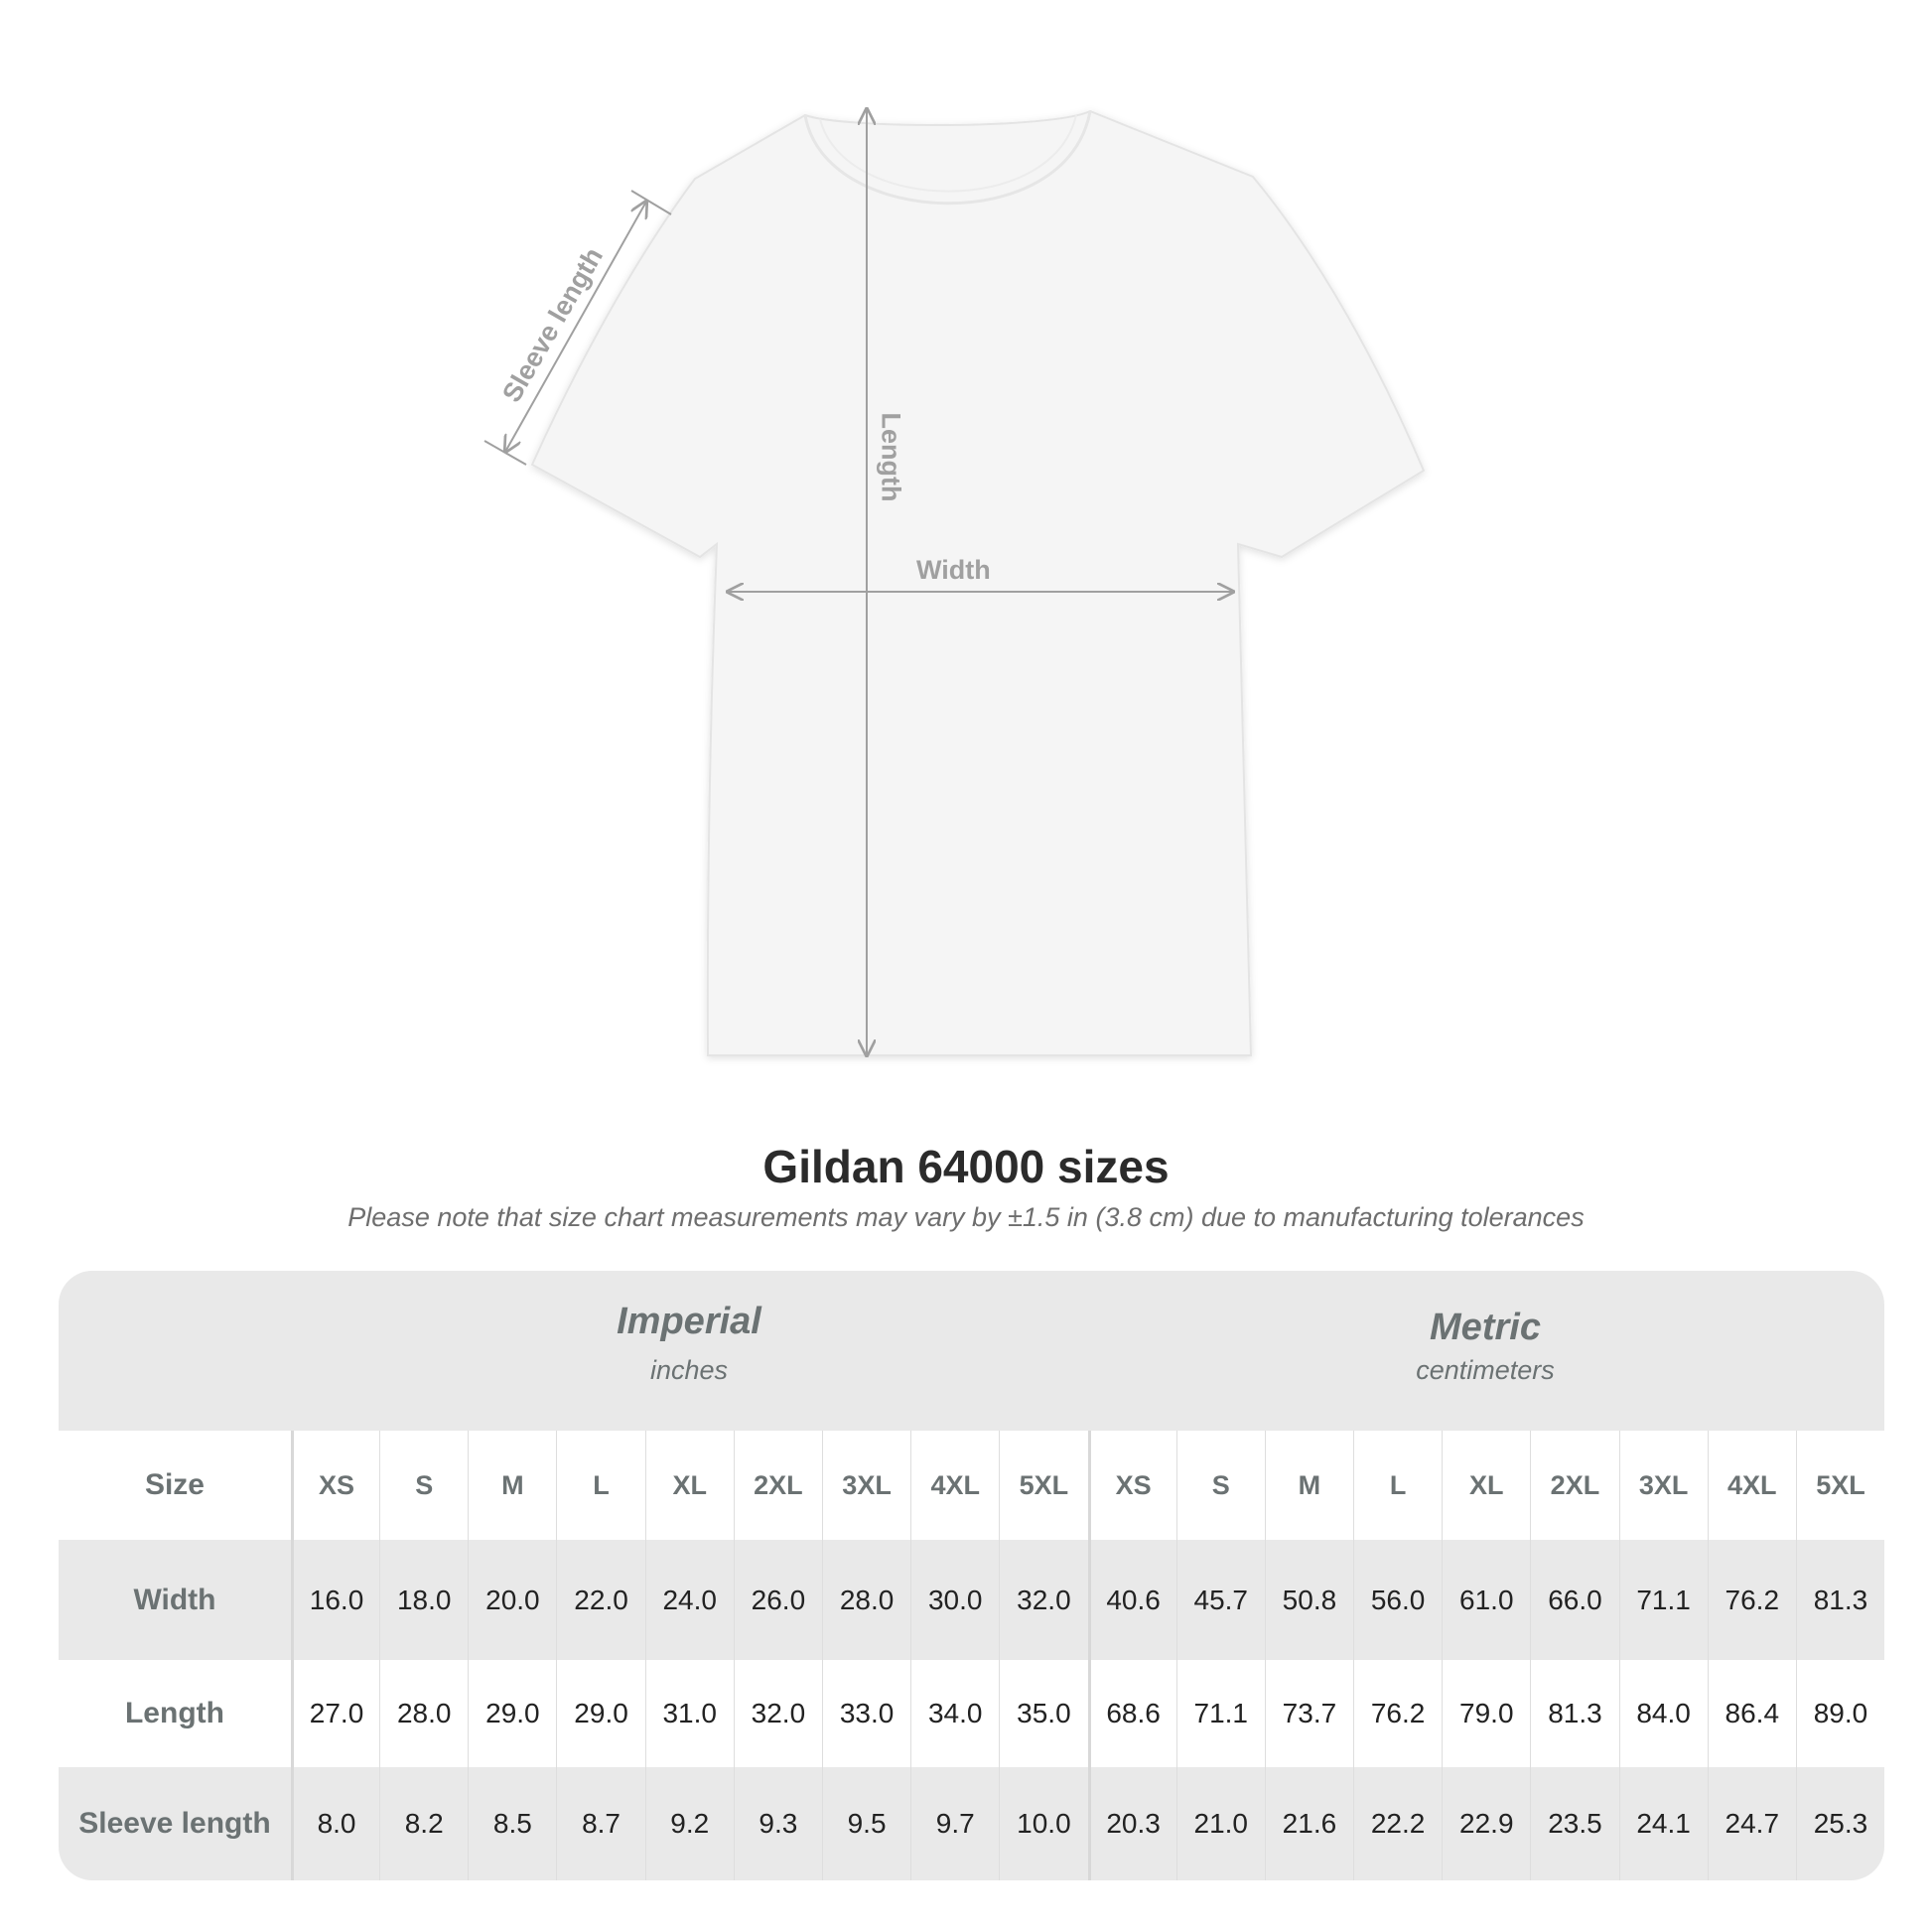 The width and height of the screenshot is (1932, 1932). Describe the element at coordinates (1486, 1714) in the screenshot. I see `metric-value-cell: 79.0` at that location.